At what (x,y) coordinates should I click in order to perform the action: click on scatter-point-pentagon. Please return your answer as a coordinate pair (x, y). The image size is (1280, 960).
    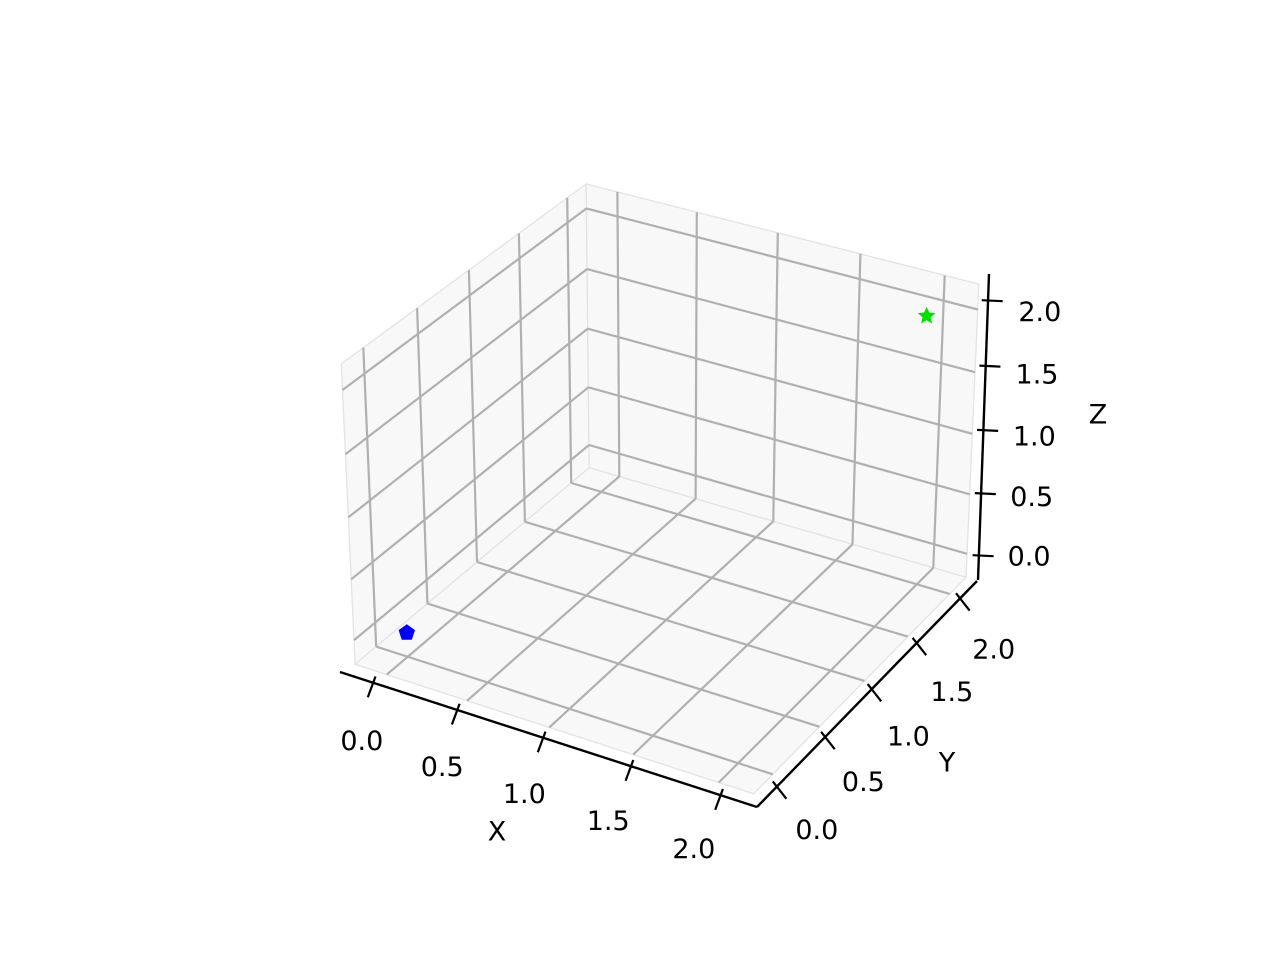
    Looking at the image, I should click on (406, 632).